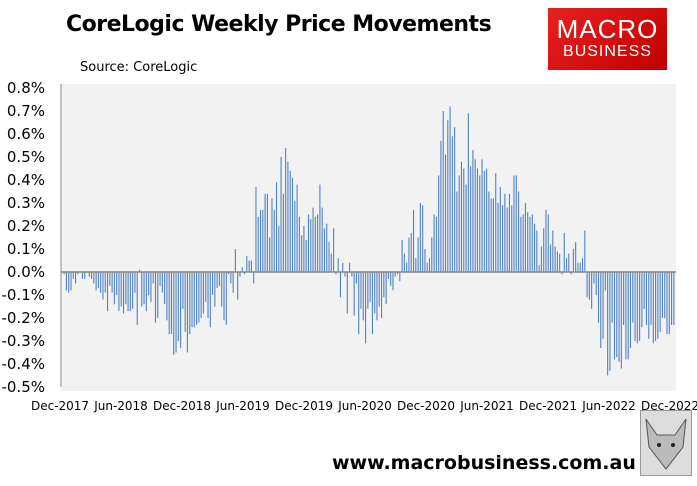  Describe the element at coordinates (484, 463) in the screenshot. I see `website-url: www.macrobusiness.com.au` at that location.